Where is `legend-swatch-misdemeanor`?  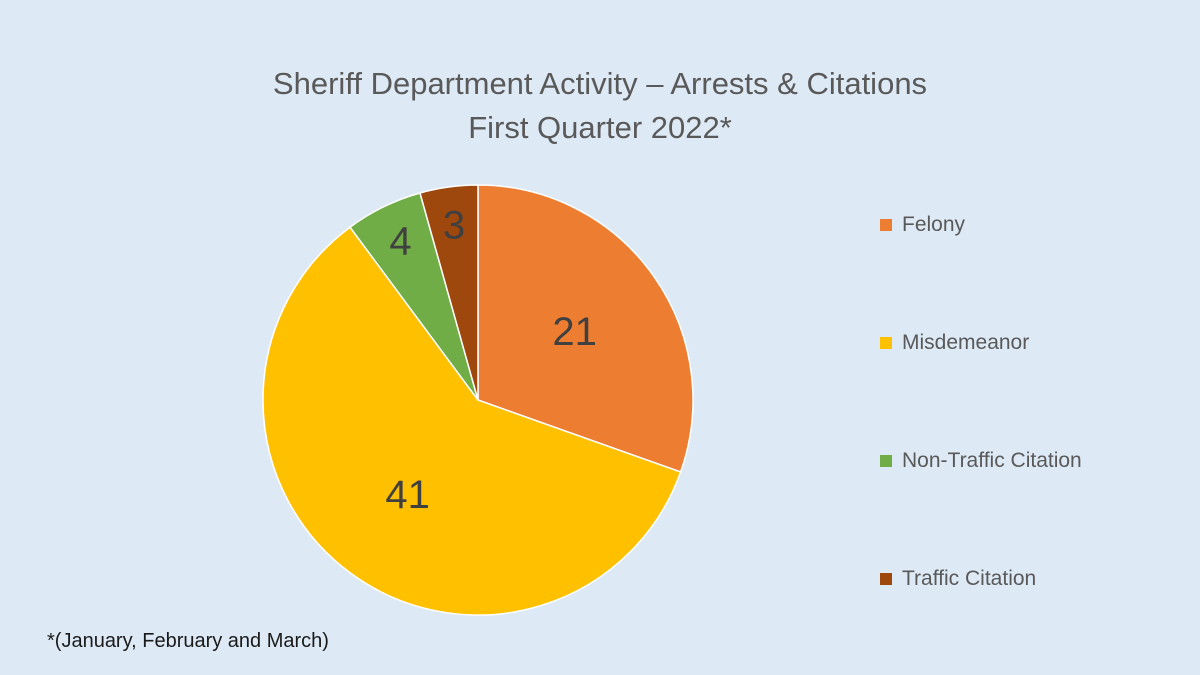
legend-swatch-misdemeanor is located at coordinates (886, 343).